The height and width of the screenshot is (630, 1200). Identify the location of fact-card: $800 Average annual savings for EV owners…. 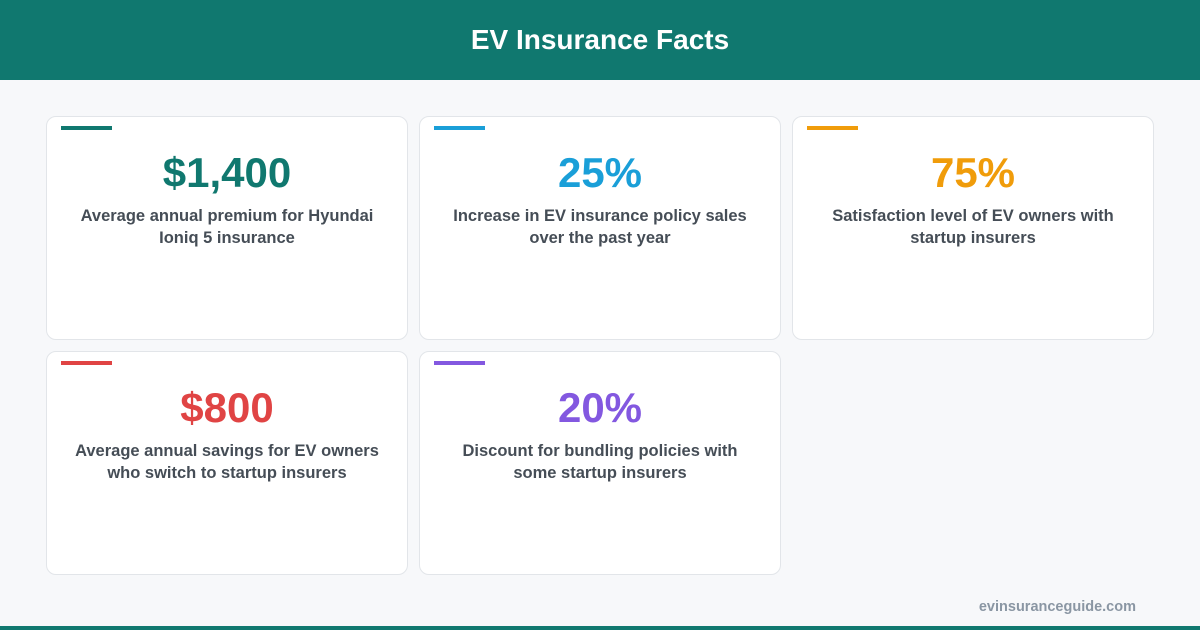
(227, 463).